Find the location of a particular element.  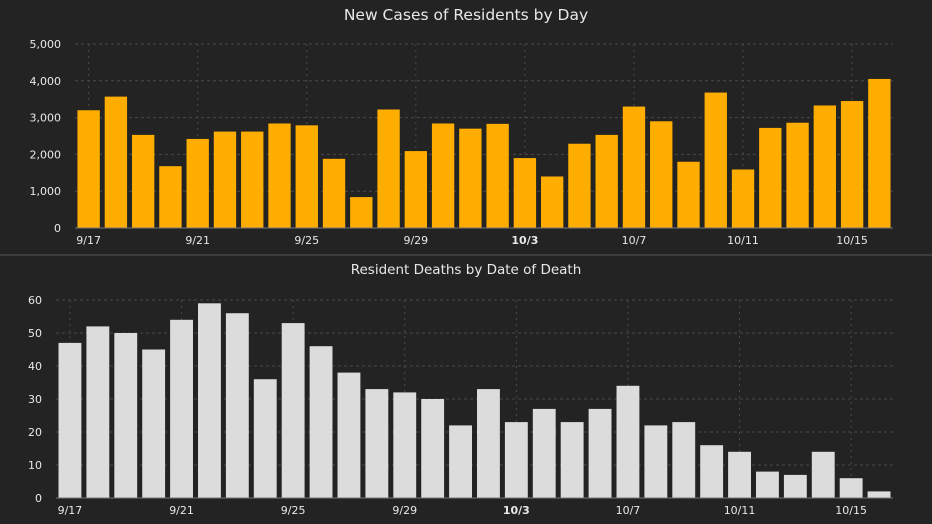

cases-ytick-label: 4,000 is located at coordinates (46, 81).